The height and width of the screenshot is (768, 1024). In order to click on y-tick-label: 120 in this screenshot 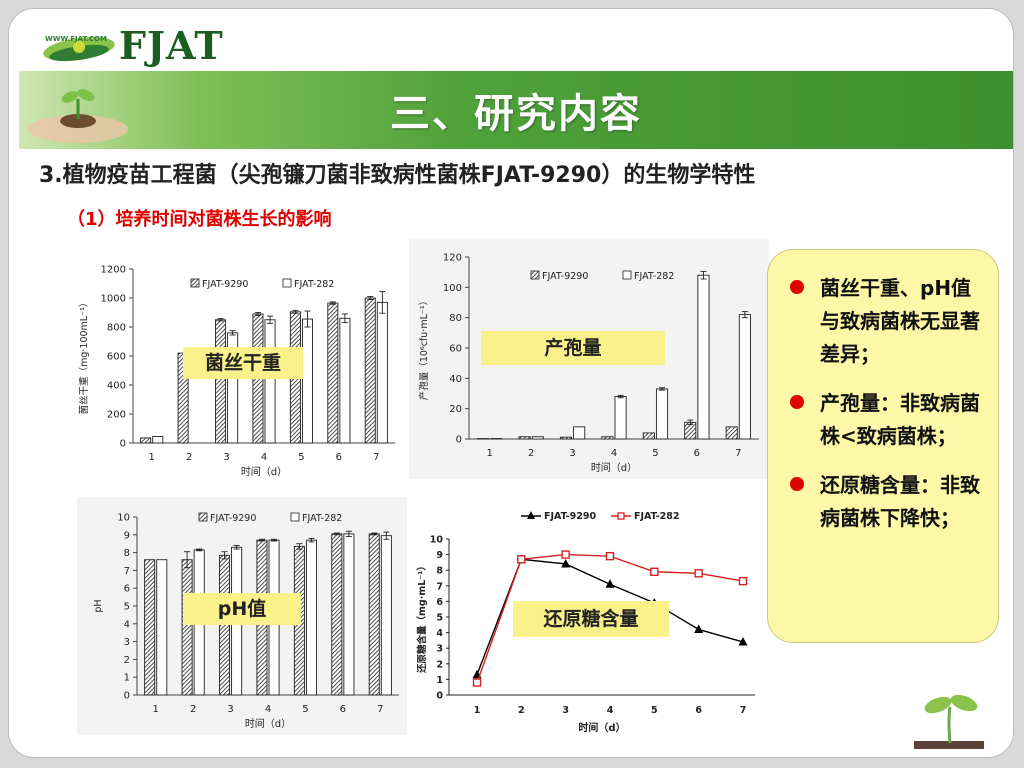, I will do `click(452, 258)`.